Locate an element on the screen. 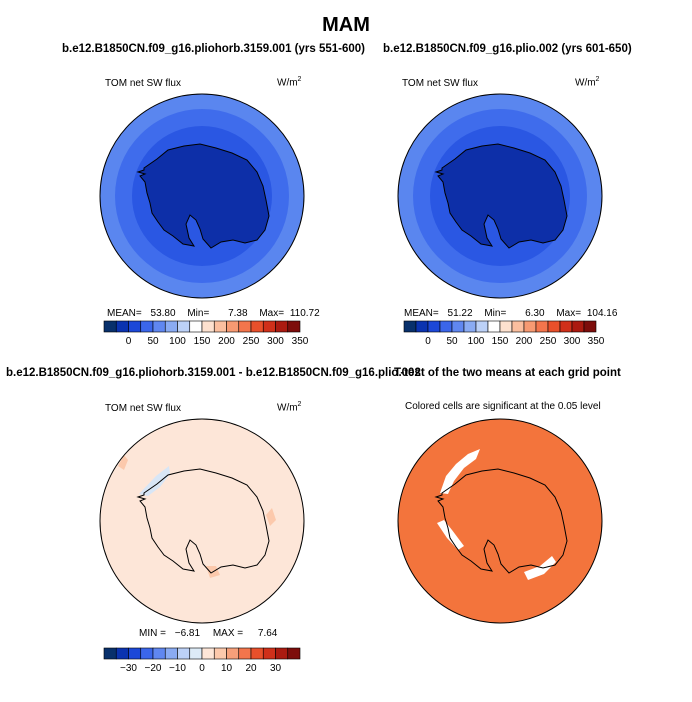  colorbar-tick-label: −20 is located at coordinates (153, 668).